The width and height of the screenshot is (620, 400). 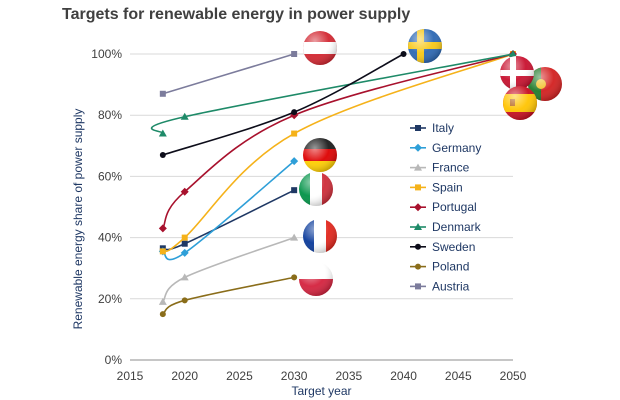 I want to click on legend-item-germany: Germany, so click(x=445, y=148).